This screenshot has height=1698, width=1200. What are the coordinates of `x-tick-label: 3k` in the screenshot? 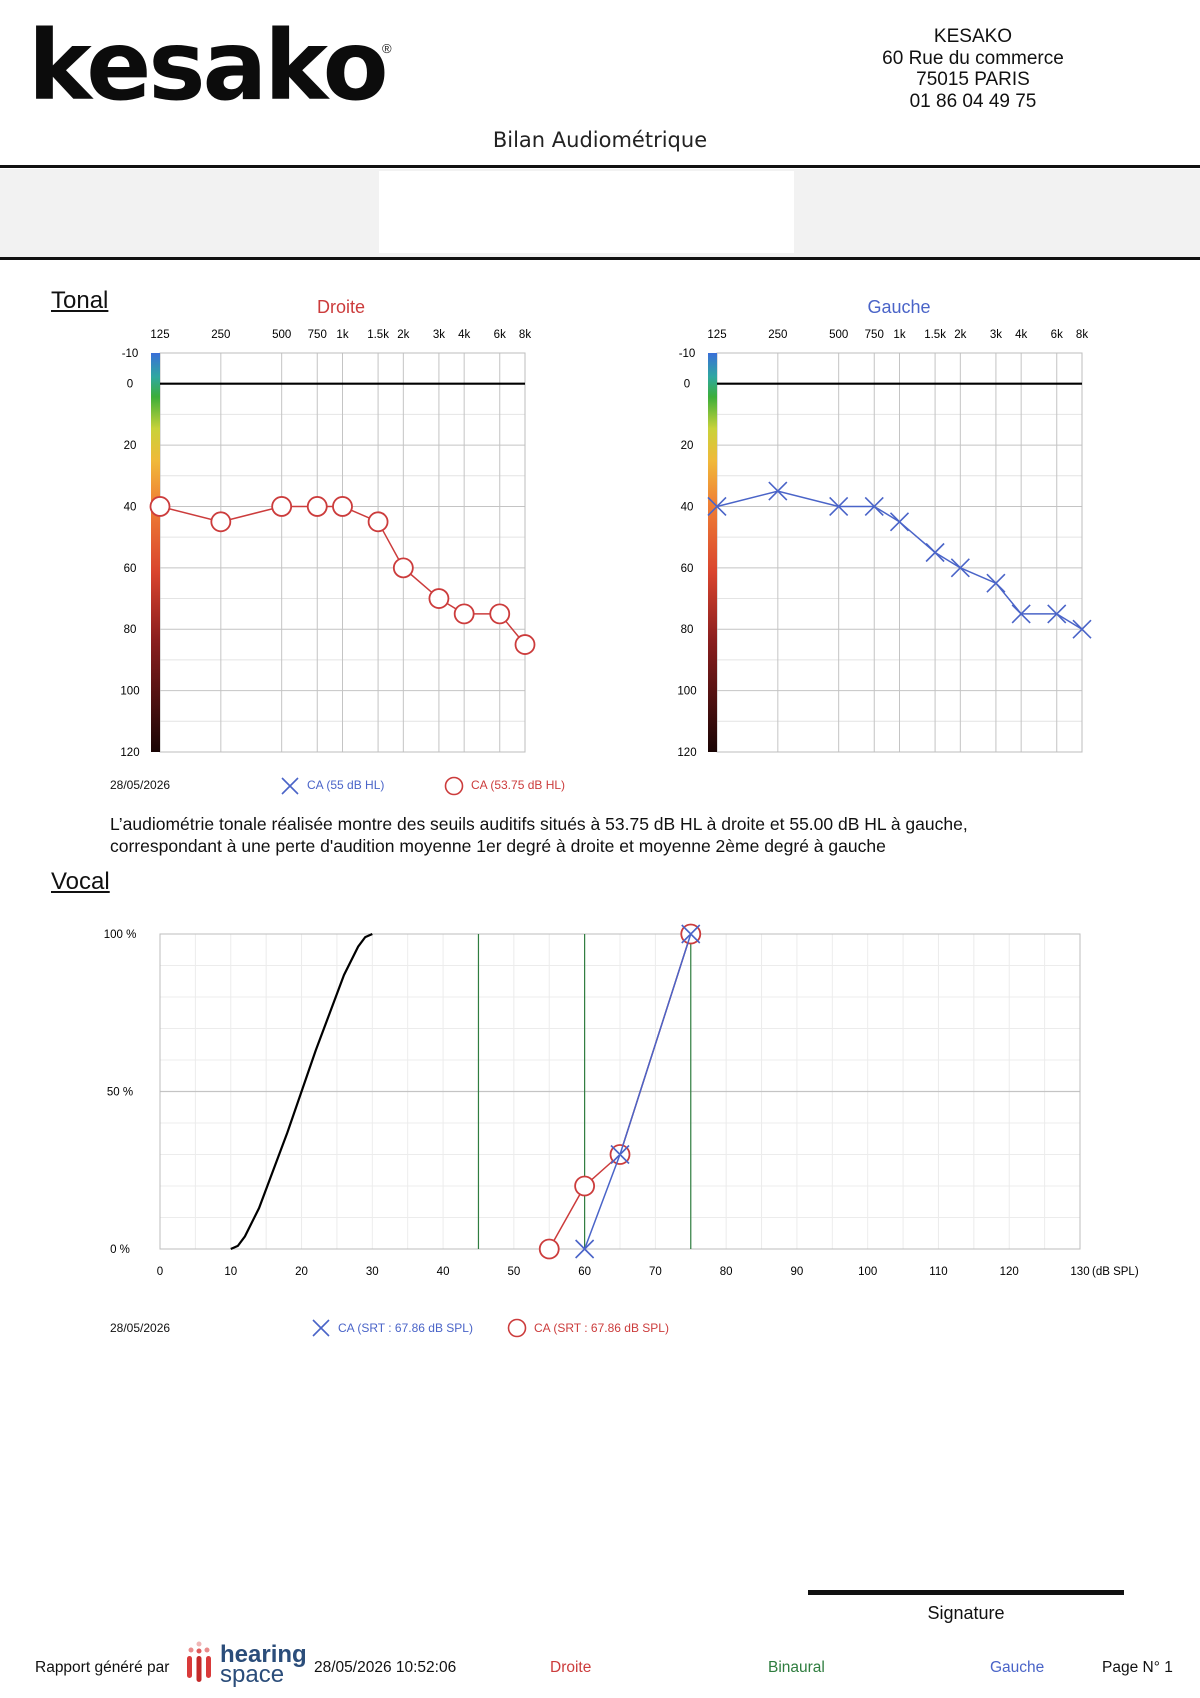 It's located at (996, 335).